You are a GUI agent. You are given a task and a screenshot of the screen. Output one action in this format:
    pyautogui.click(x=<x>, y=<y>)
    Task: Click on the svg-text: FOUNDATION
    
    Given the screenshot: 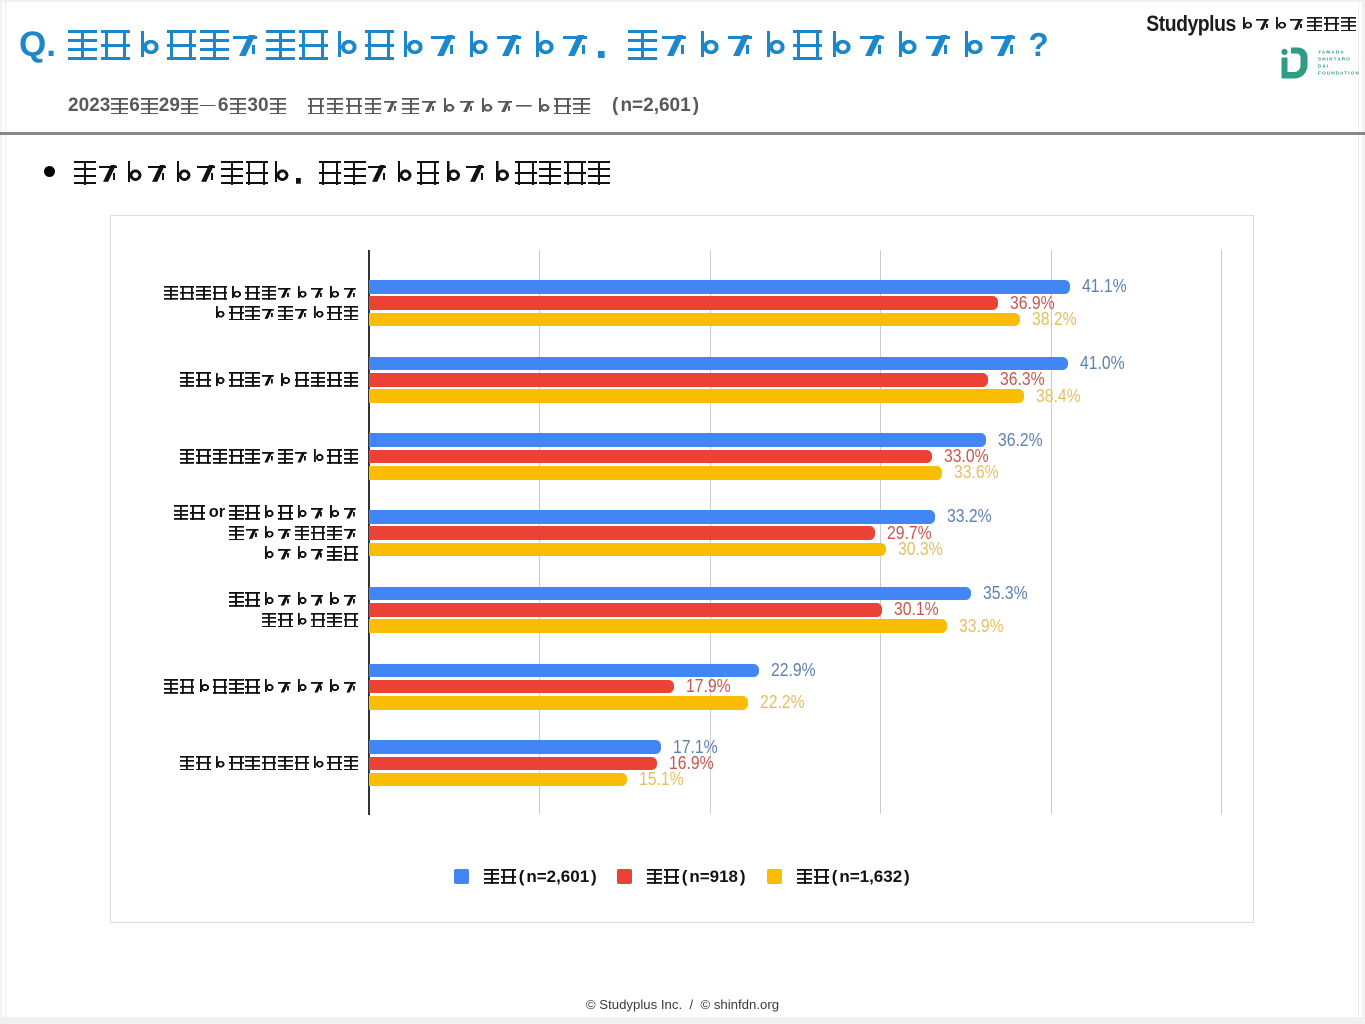 What is the action you would take?
    pyautogui.click(x=1339, y=73)
    